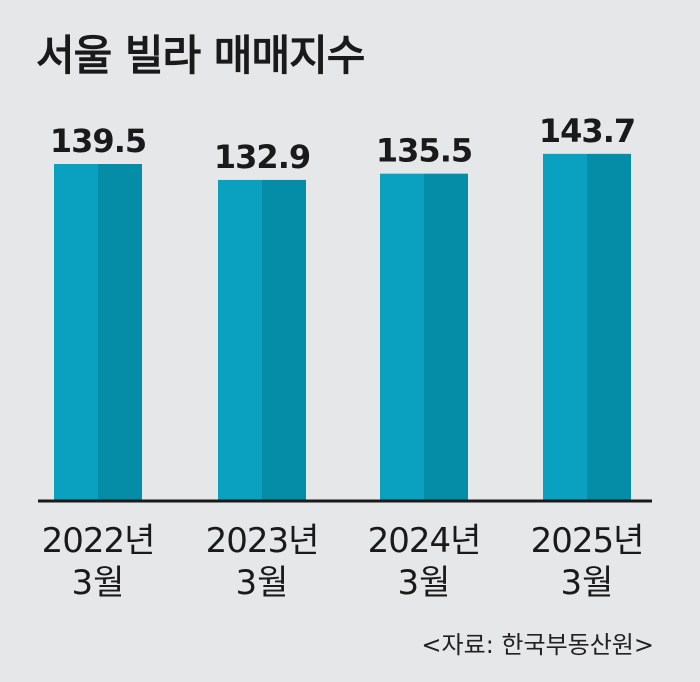  What do you see at coordinates (98, 541) in the screenshot?
I see `x-tick-label-year: 2022년` at bounding box center [98, 541].